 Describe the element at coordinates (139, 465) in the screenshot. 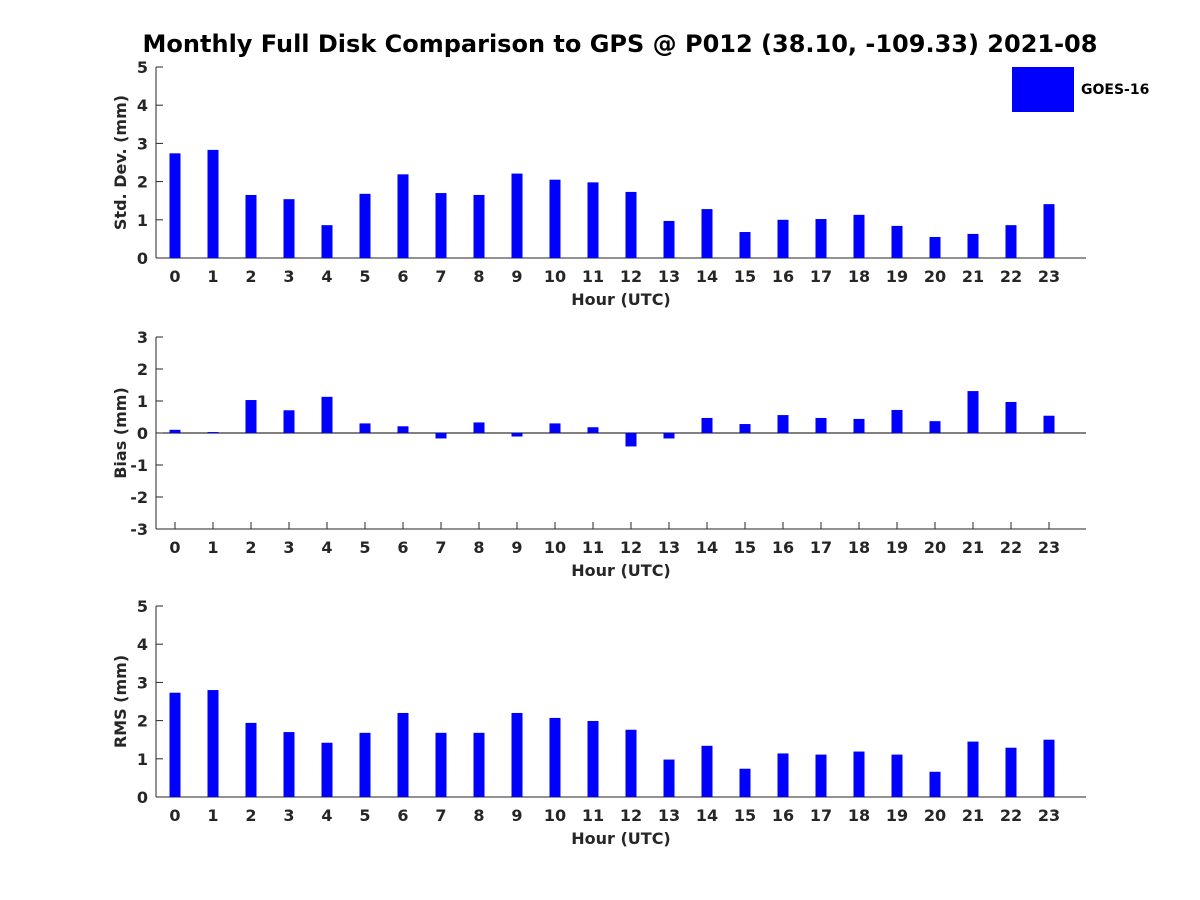

I see `y-tick-label: -1` at that location.